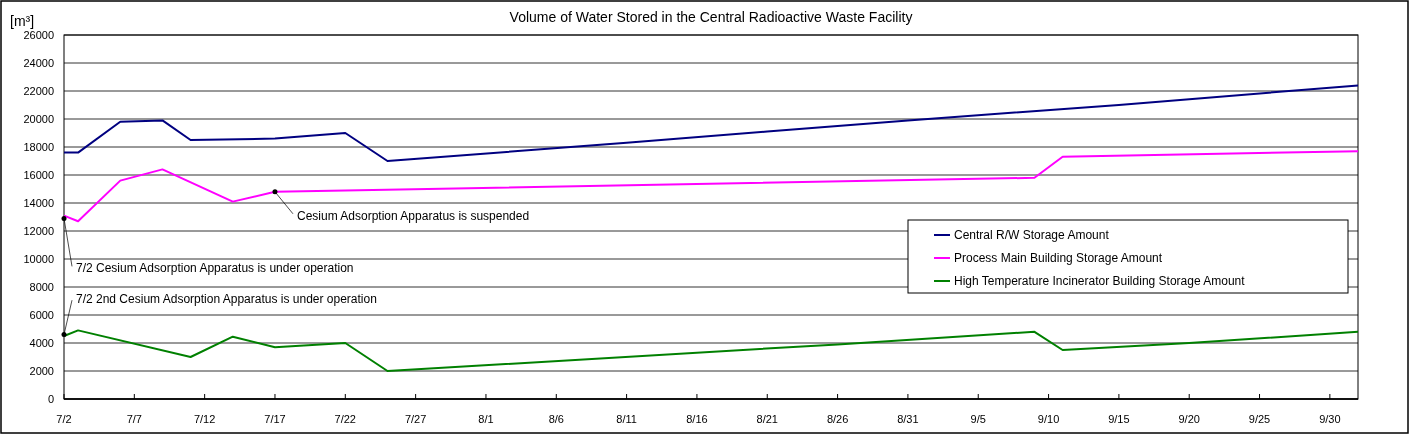  I want to click on line-series, so click(711, 350).